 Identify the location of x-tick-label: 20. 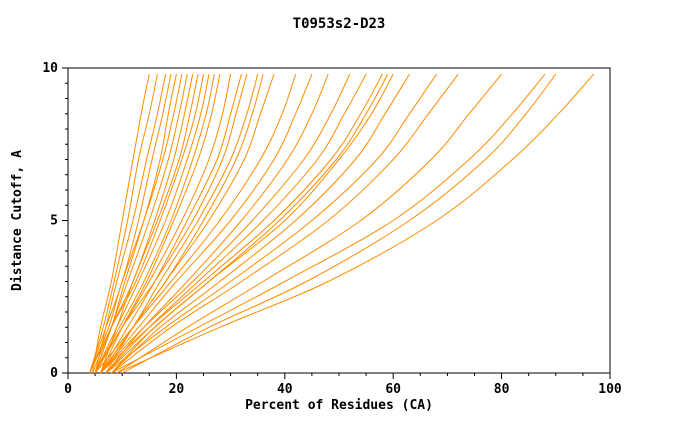
(177, 389).